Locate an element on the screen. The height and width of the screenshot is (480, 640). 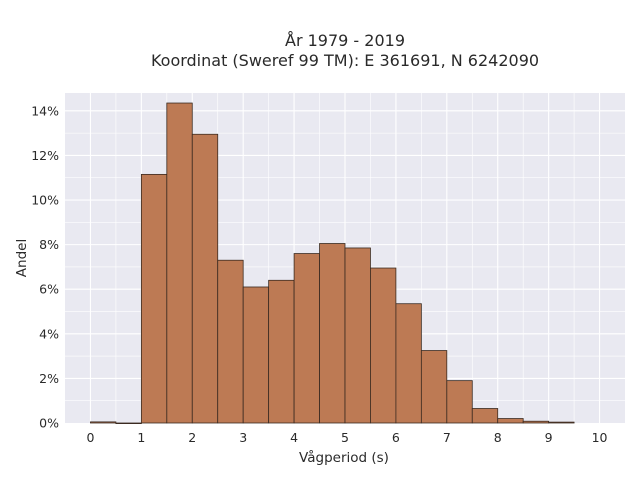
y-tick-label: 2% is located at coordinates (49, 378).